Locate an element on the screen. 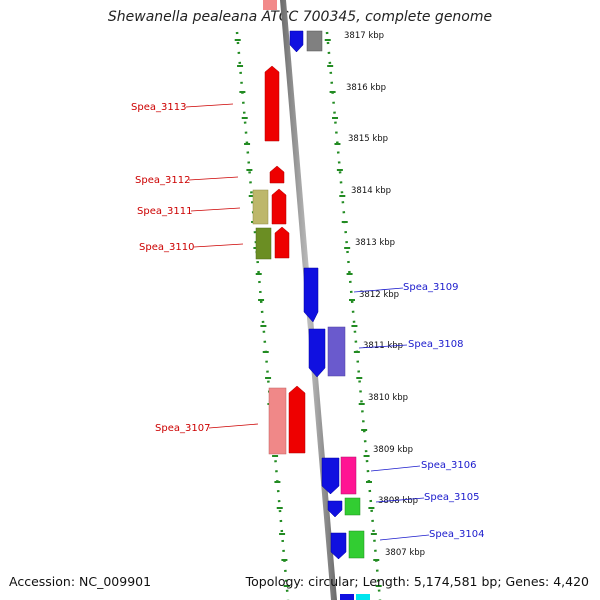 The width and height of the screenshot is (600, 600). label-spea-3107: Spea_3107 is located at coordinates (182, 428).